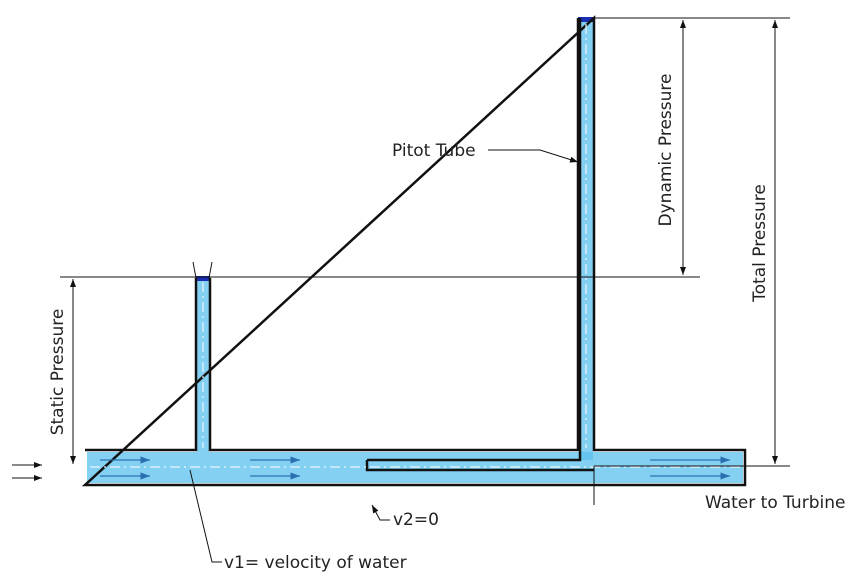 The width and height of the screenshot is (868, 576). Describe the element at coordinates (666, 150) in the screenshot. I see `label: Dynamic Pressure` at that location.